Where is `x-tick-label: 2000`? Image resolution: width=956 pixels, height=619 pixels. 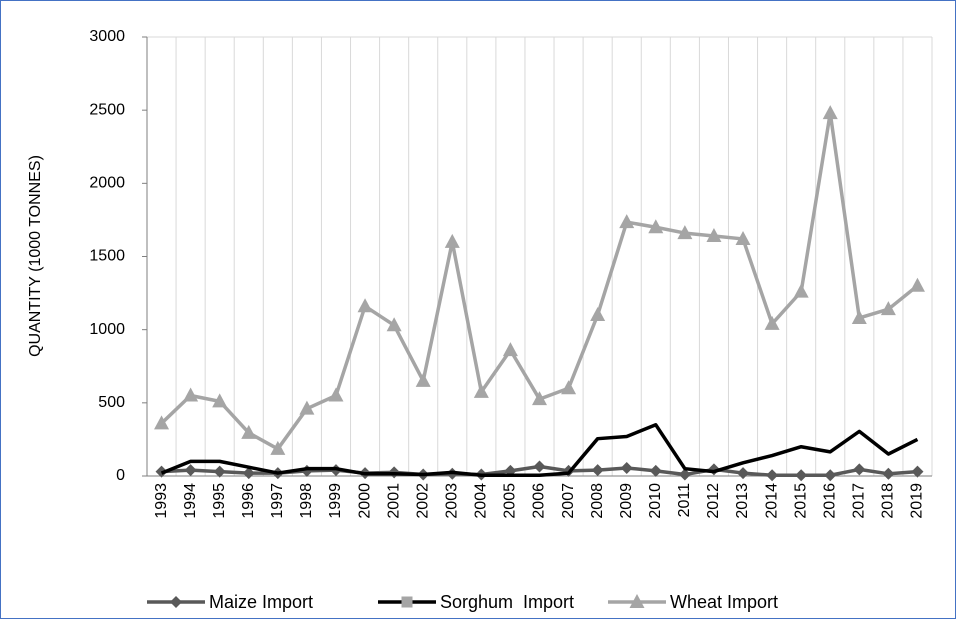 x-tick-label: 2000 is located at coordinates (364, 501).